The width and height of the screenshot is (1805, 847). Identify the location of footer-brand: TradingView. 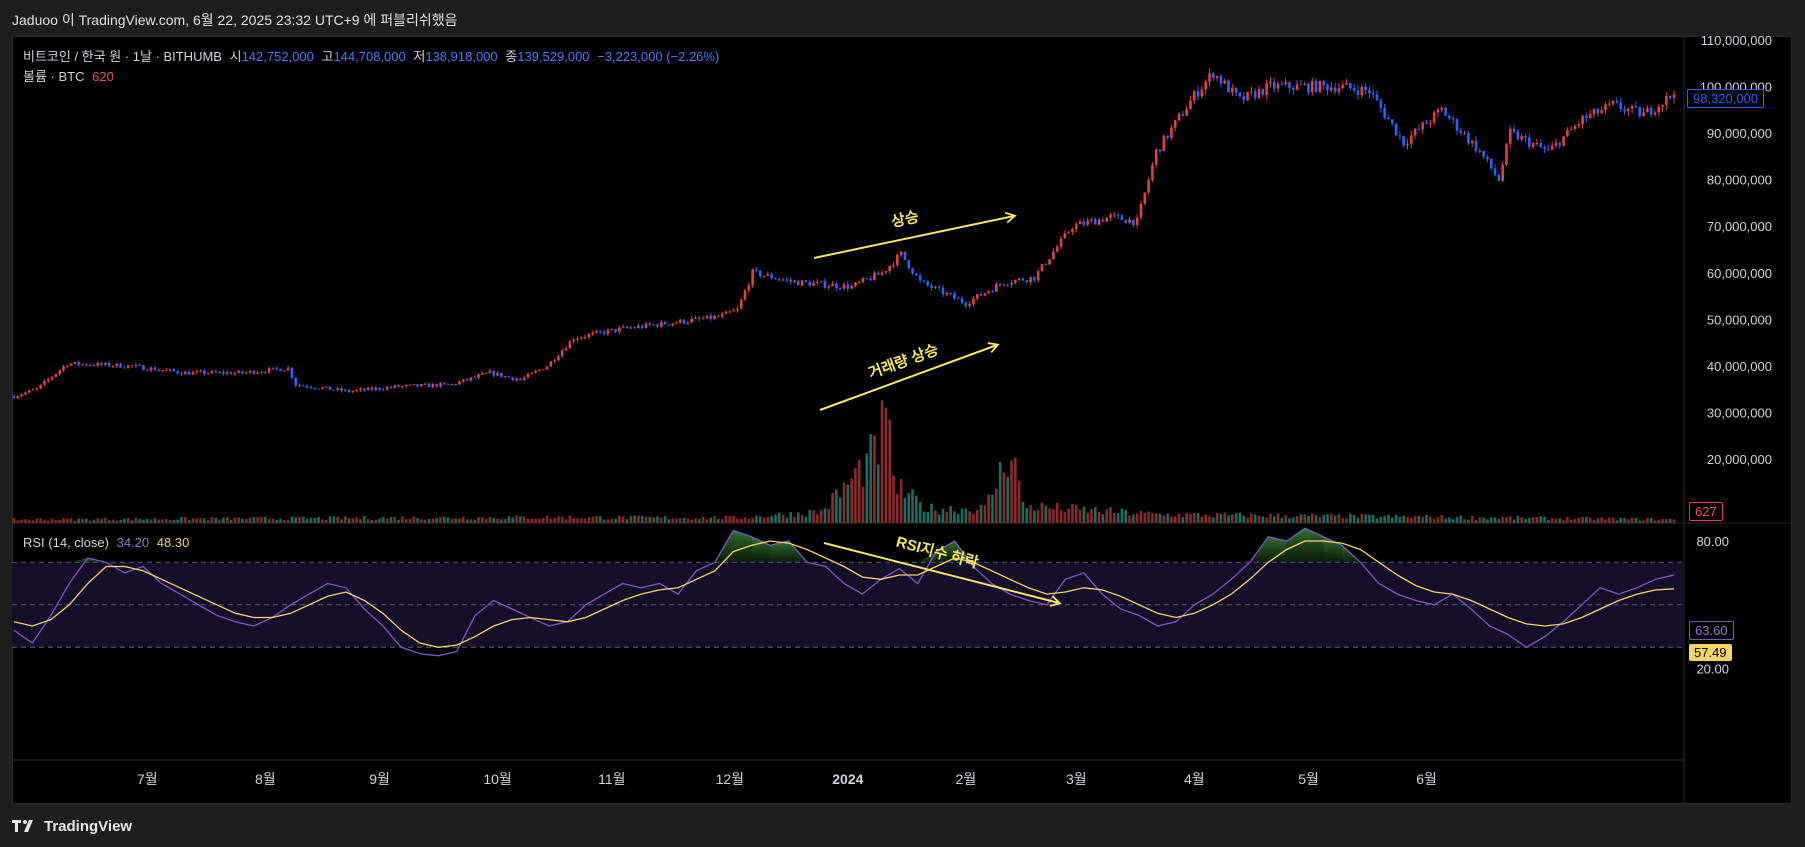
(72, 826).